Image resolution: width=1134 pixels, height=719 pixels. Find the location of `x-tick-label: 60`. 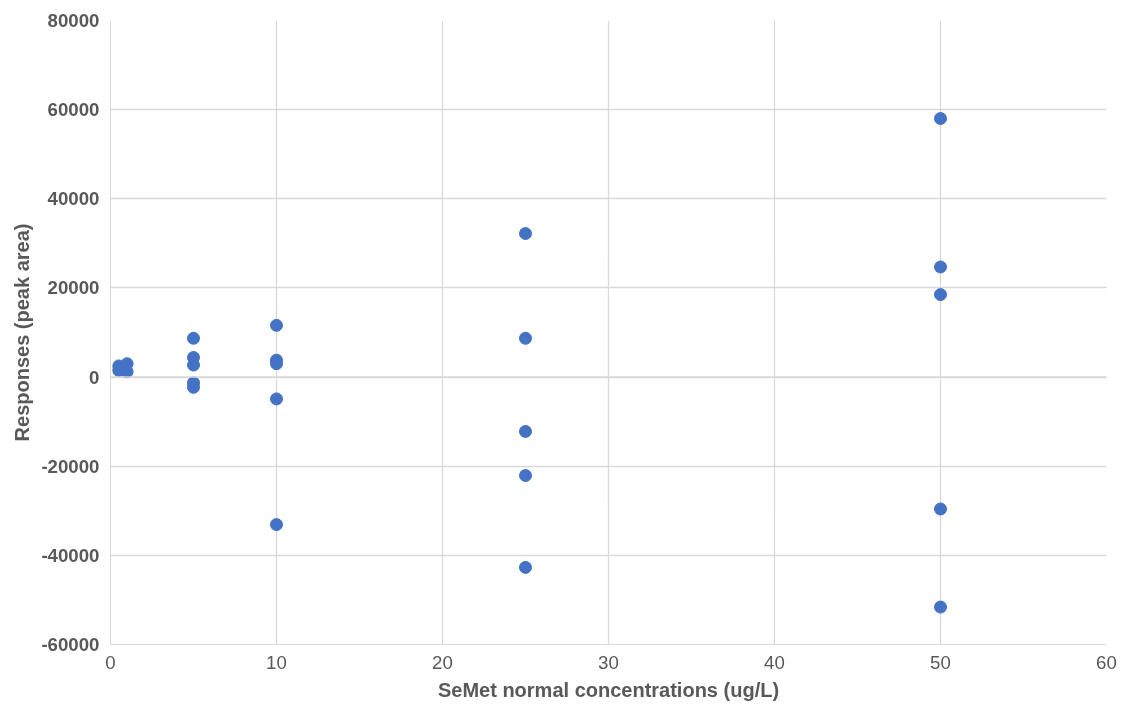

x-tick-label: 60 is located at coordinates (1106, 662).